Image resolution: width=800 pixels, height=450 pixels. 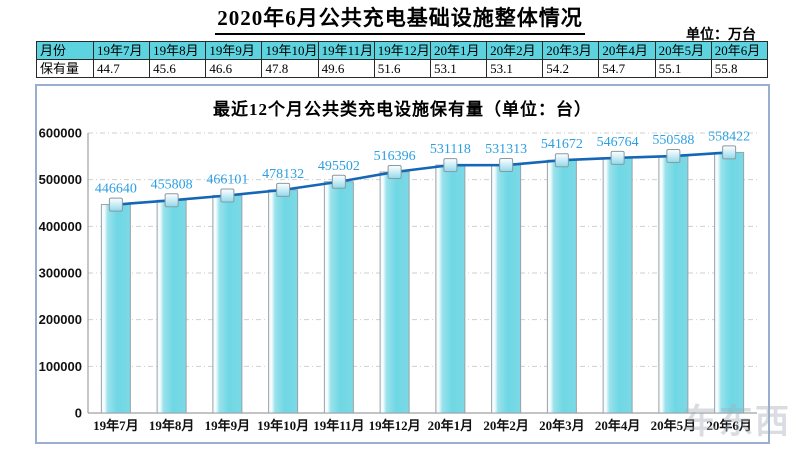 What do you see at coordinates (290, 68) in the screenshot?
I see `table-value-cell: 47.8` at bounding box center [290, 68].